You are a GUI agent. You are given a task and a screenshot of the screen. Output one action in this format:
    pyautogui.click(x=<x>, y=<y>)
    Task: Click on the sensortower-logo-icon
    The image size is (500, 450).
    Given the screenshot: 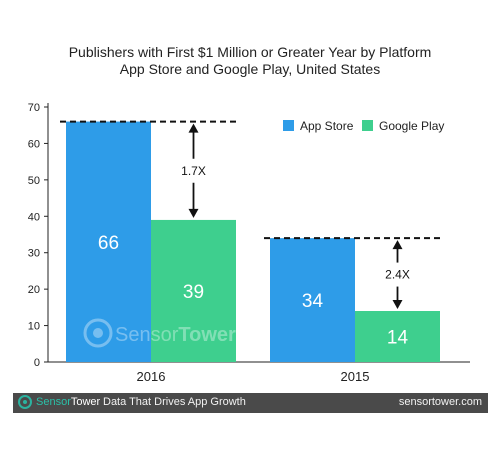 What is the action you would take?
    pyautogui.click(x=25, y=402)
    